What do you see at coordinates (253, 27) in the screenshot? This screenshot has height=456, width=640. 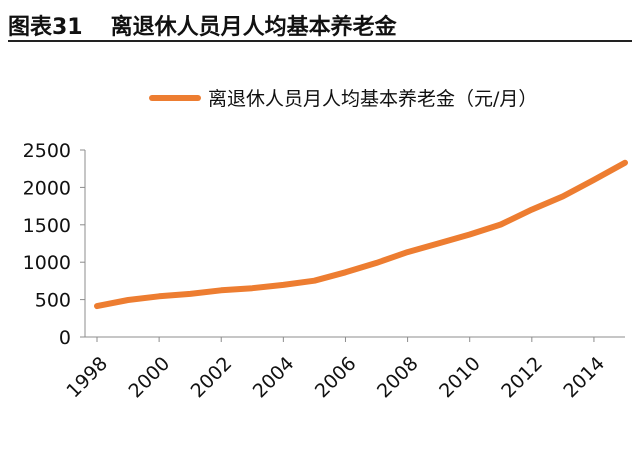 I see `figure-title-text: 离退休人员月人均基本养老金` at bounding box center [253, 27].